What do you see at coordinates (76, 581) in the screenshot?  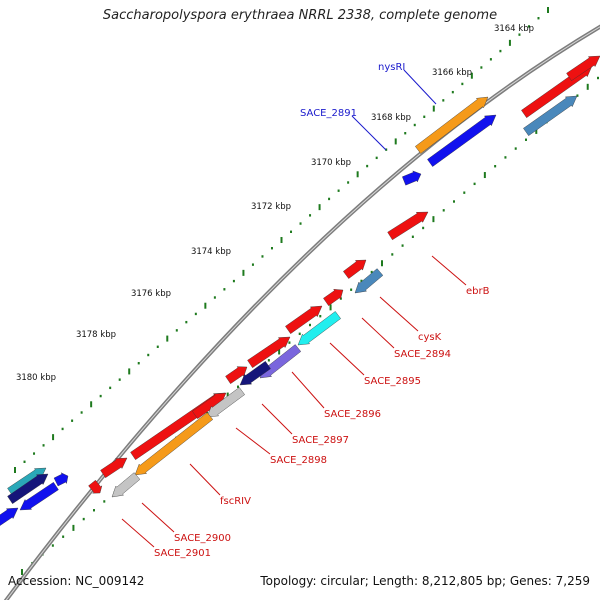 I see `accession-text: Accession: NC_009142` at bounding box center [76, 581].